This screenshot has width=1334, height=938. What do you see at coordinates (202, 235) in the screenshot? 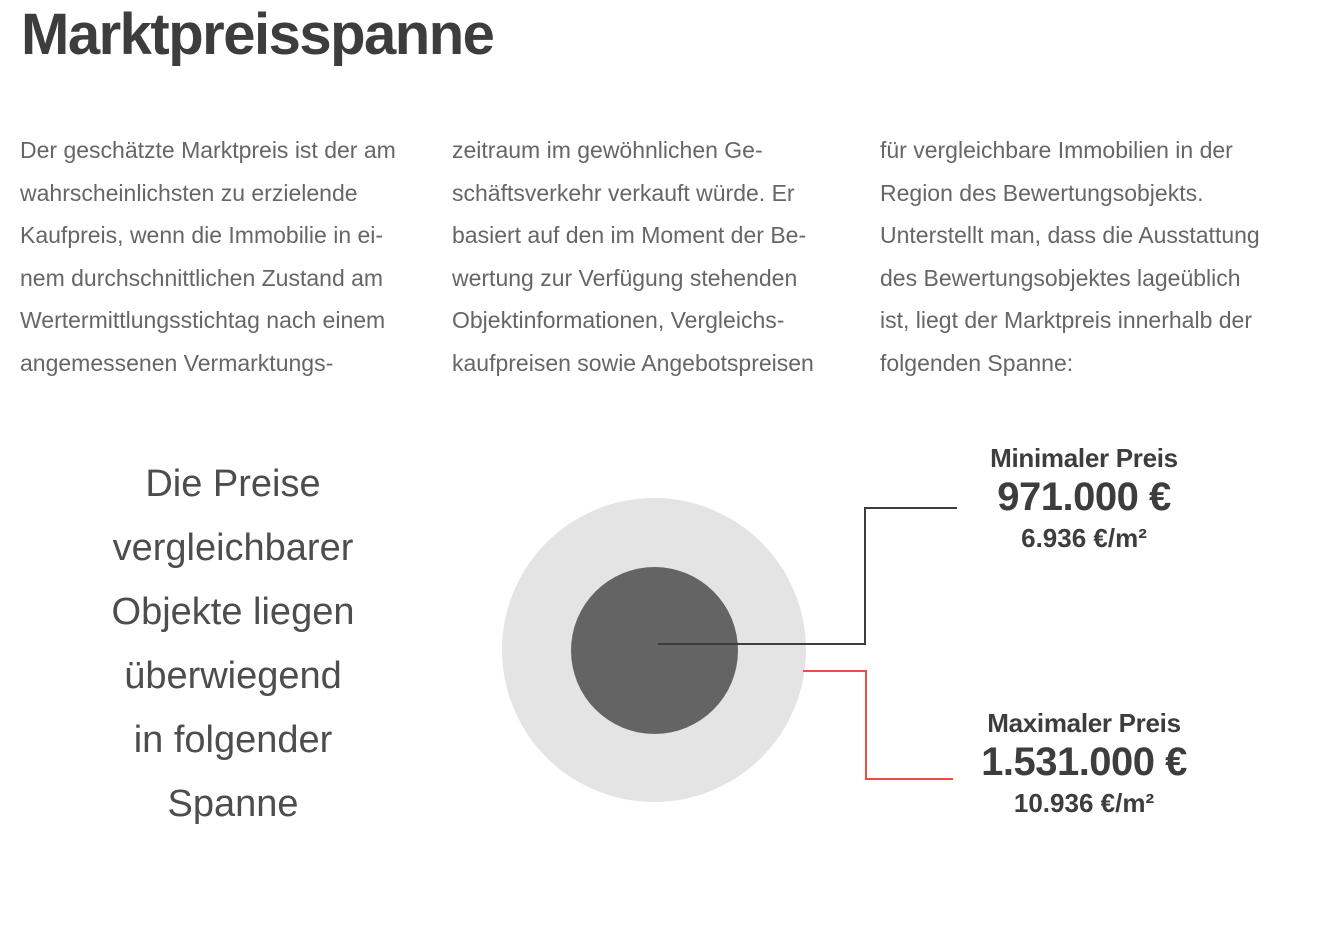
I see `intro-line: Kaufpreis, wenn die Immobilie in ei-` at bounding box center [202, 235].